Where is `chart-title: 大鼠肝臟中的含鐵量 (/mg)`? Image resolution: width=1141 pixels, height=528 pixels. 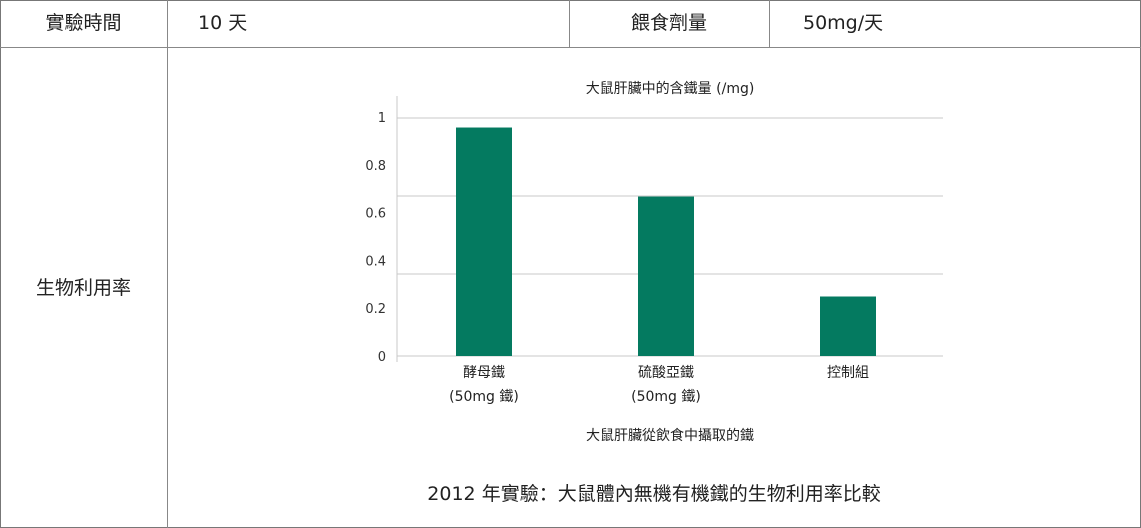
chart-title: 大鼠肝臟中的含鐵量 (/mg) is located at coordinates (670, 88).